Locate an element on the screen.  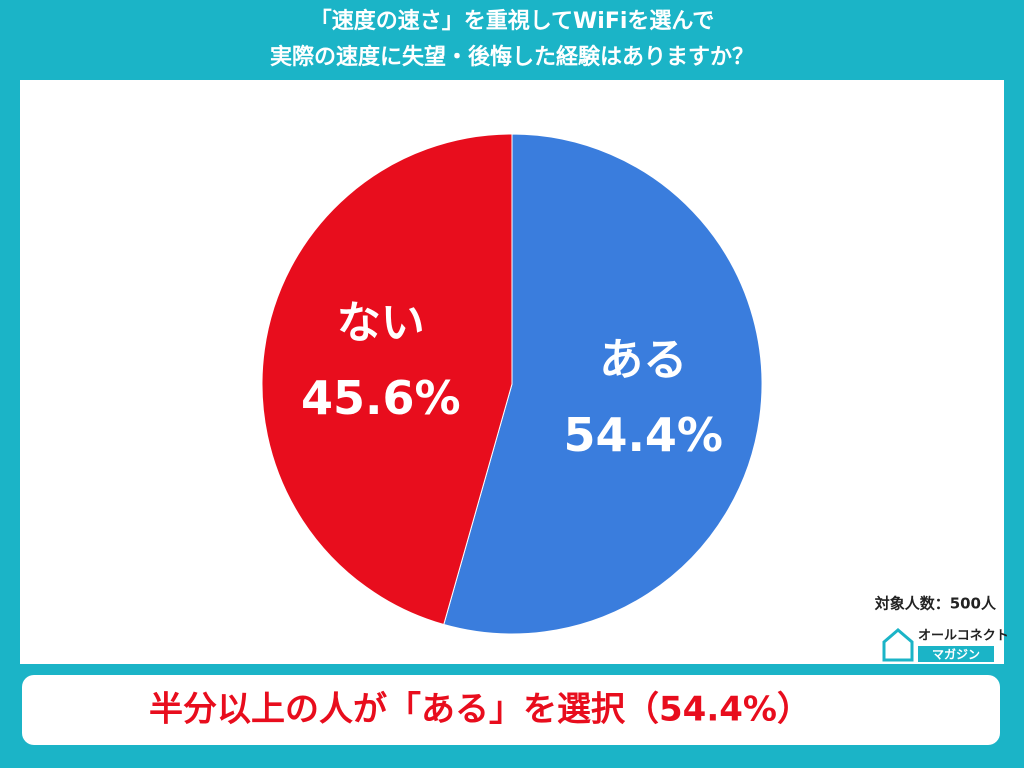
sample-note: 対象人数：500人 is located at coordinates (935, 604).